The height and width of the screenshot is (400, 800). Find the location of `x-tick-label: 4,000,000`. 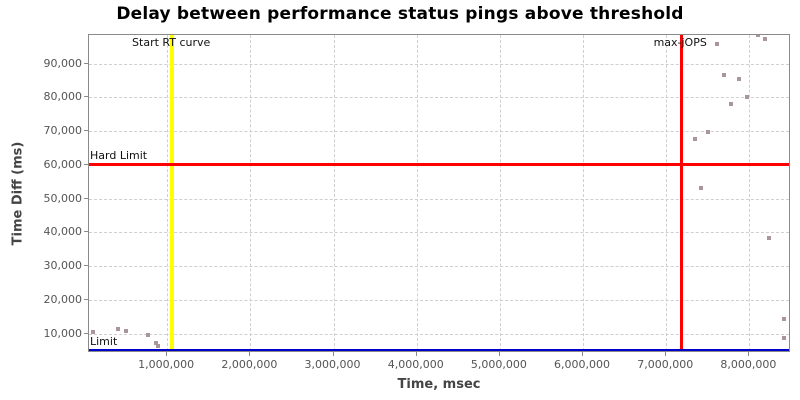

x-tick-label: 4,000,000 is located at coordinates (415, 364).